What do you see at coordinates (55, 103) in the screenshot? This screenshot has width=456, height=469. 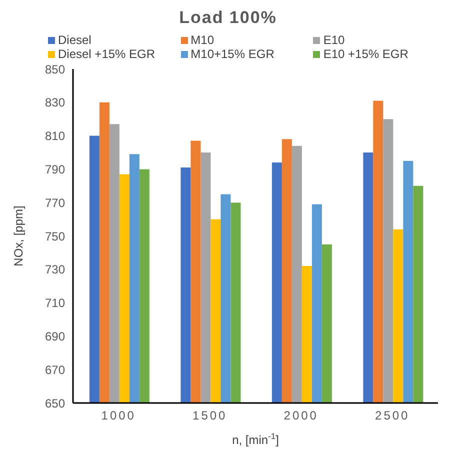 I see `y-tick-label: 830` at bounding box center [55, 103].